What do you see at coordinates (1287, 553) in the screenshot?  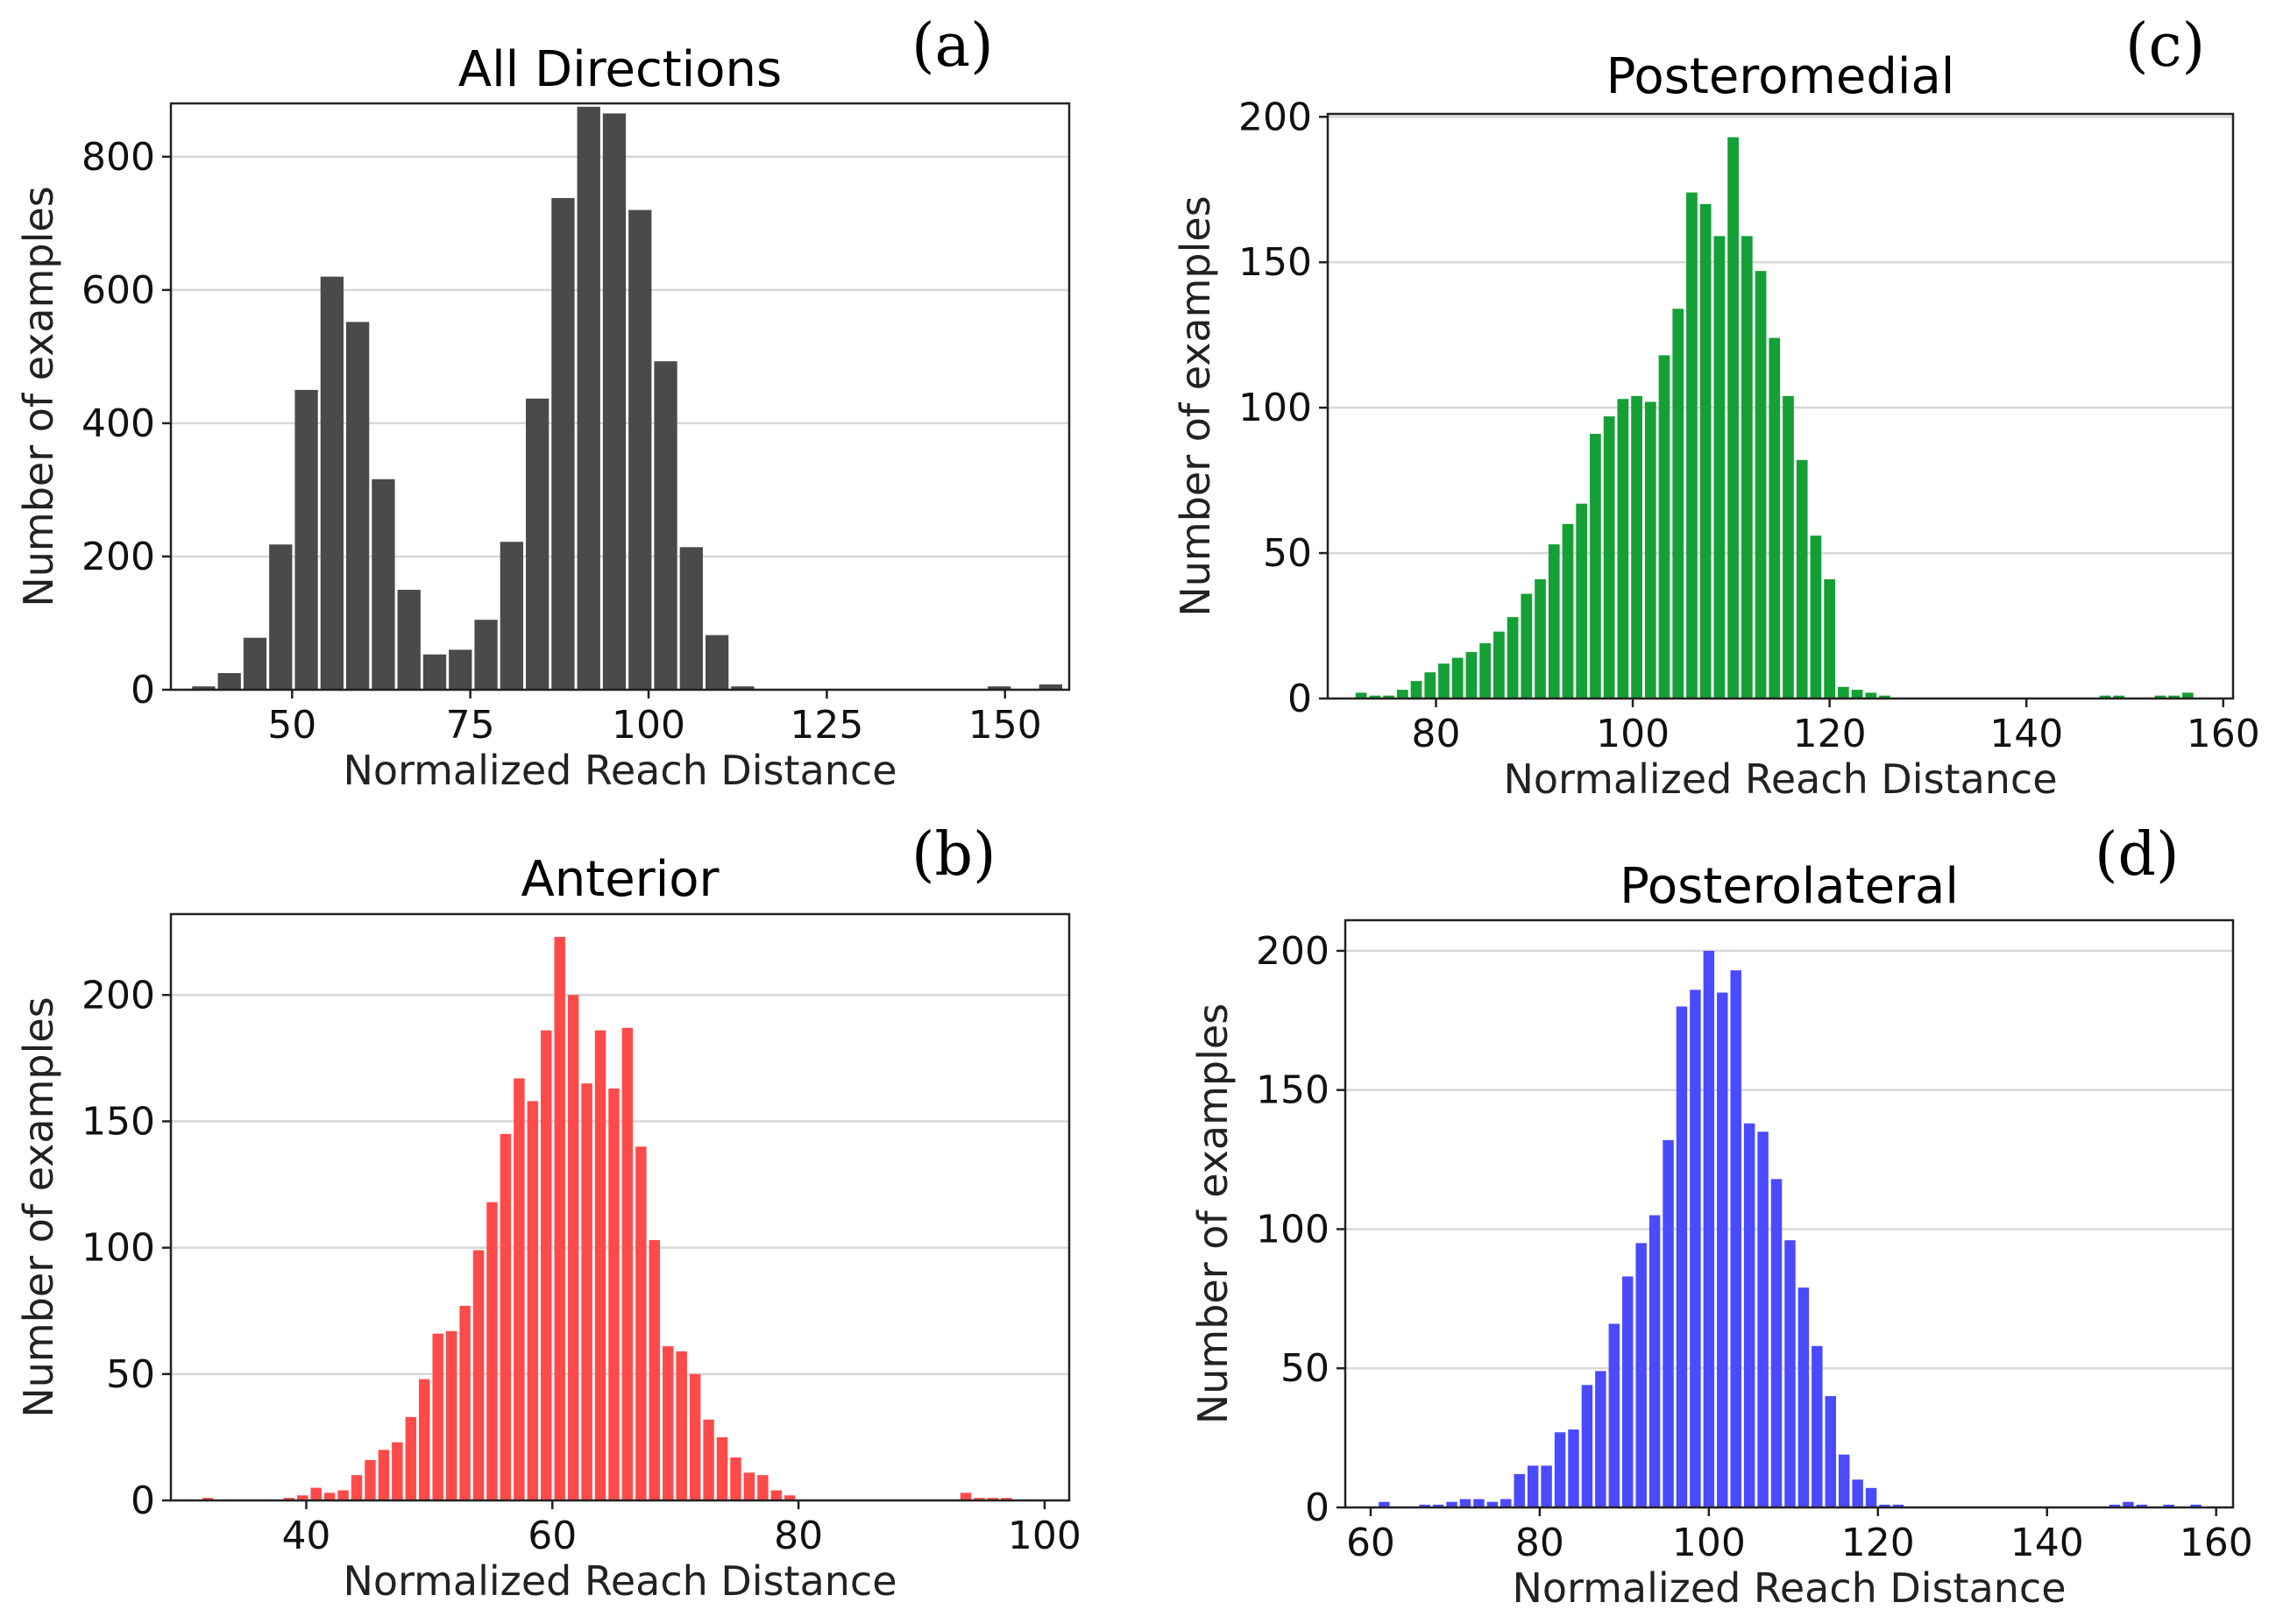 I see `y-tick-label: 50` at bounding box center [1287, 553].